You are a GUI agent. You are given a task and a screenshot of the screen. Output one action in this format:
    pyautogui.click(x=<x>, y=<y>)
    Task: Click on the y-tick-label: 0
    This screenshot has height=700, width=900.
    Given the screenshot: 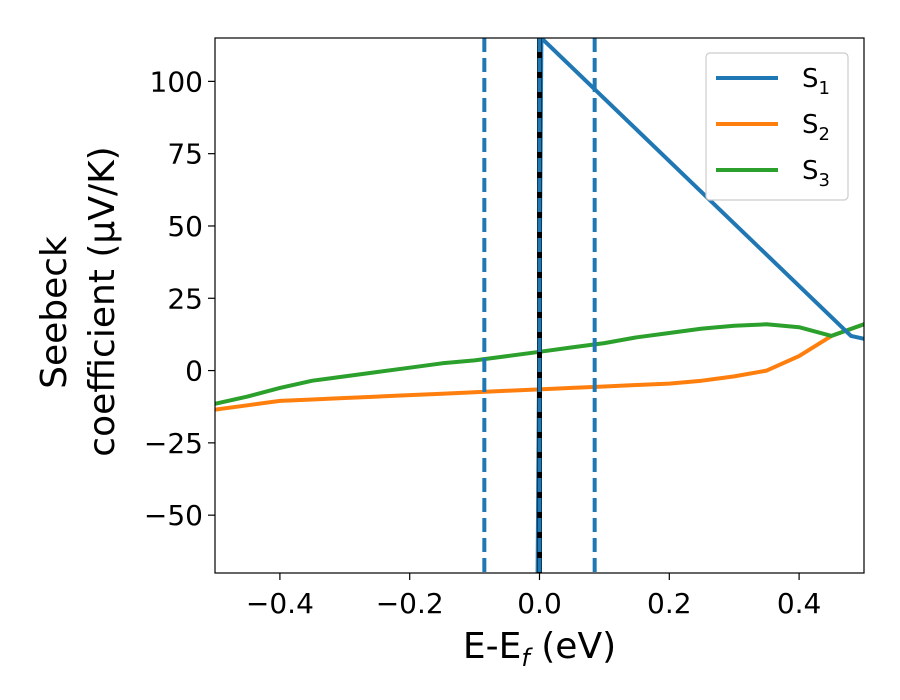 What is the action you would take?
    pyautogui.click(x=194, y=371)
    